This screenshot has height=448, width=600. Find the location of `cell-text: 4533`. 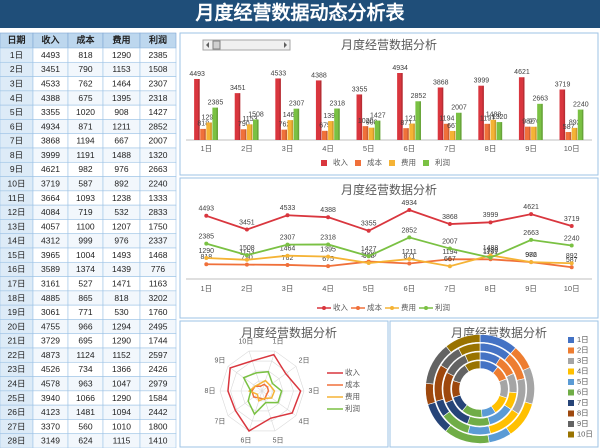

cell-text: 4533 is located at coordinates (50, 83).